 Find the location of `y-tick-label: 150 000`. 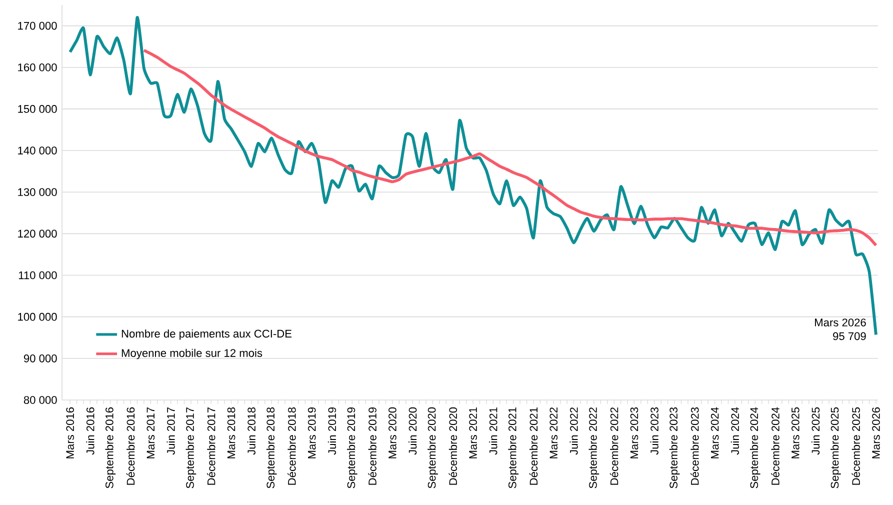

y-tick-label: 150 000 is located at coordinates (37, 109).